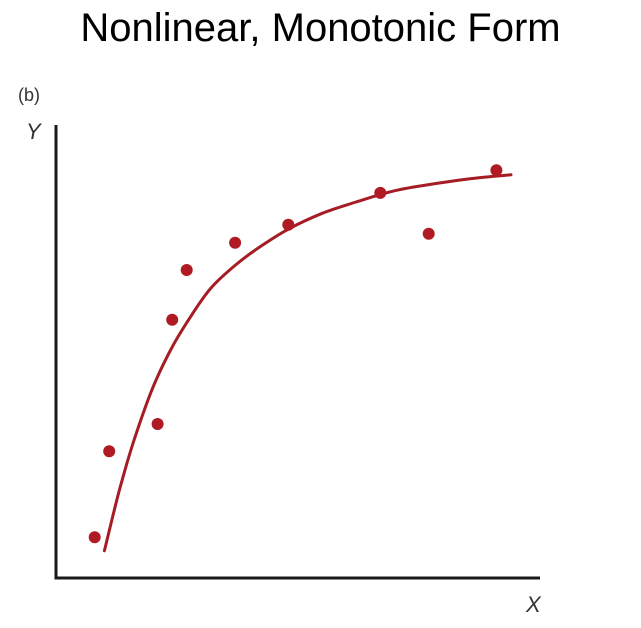 Image resolution: width=641 pixels, height=628 pixels. Describe the element at coordinates (320, 28) in the screenshot. I see `page-title: Nonlinear, Monotonic Form` at that location.